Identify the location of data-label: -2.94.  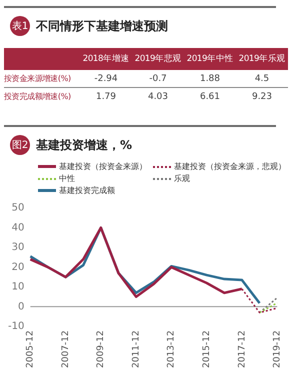
(106, 79).